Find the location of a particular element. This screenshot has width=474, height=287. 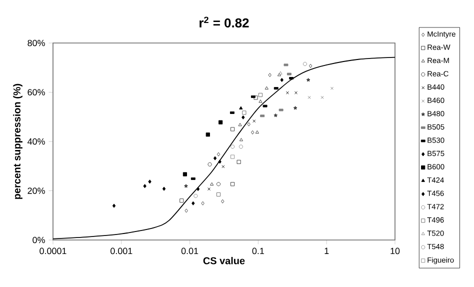

x-tick-label: 1 is located at coordinates (326, 251).